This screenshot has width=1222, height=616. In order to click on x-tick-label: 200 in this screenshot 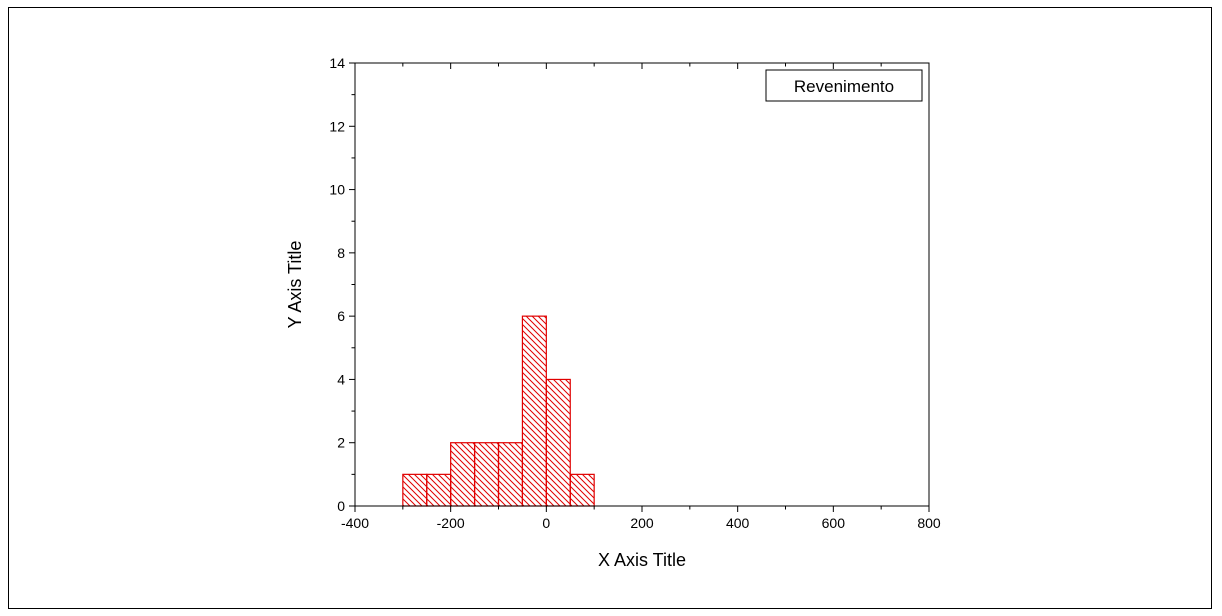, I will do `click(642, 523)`.